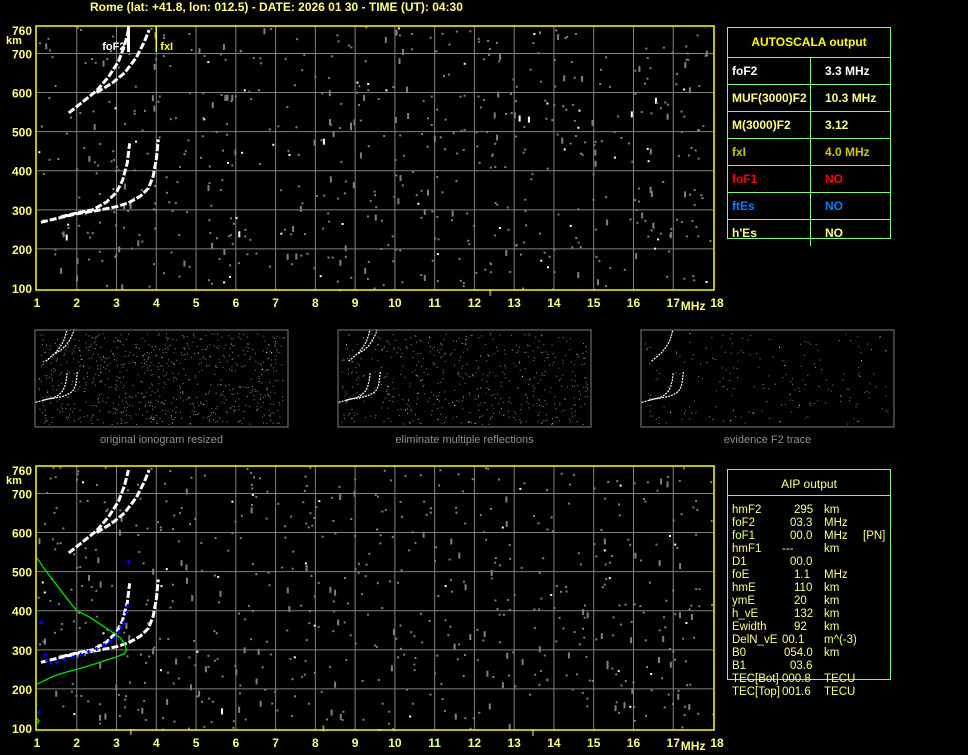 This screenshot has width=968, height=755. I want to click on aip-point, so click(46, 660).